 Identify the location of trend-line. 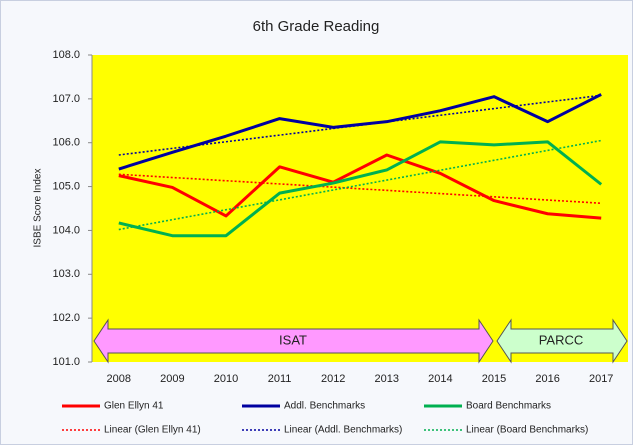
(360, 189).